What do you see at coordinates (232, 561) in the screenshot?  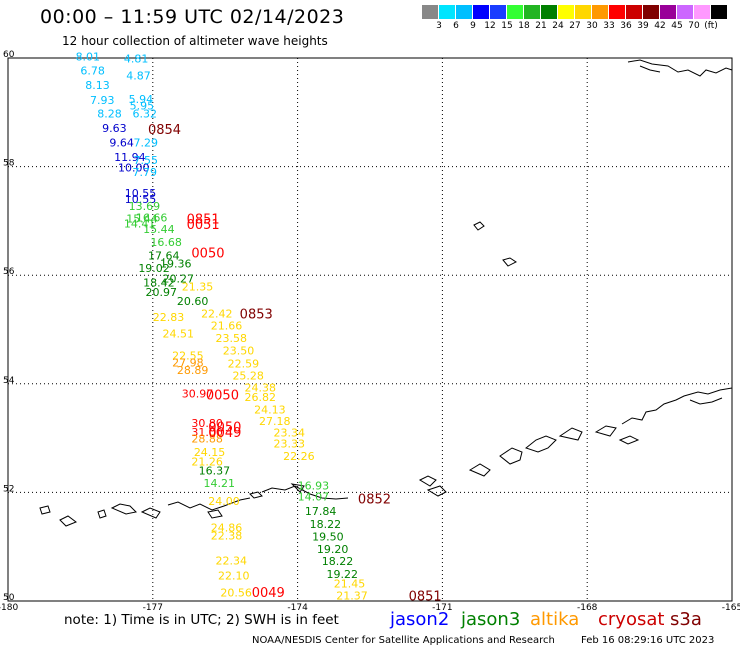 I see `wave-height-label: 22.34` at bounding box center [232, 561].